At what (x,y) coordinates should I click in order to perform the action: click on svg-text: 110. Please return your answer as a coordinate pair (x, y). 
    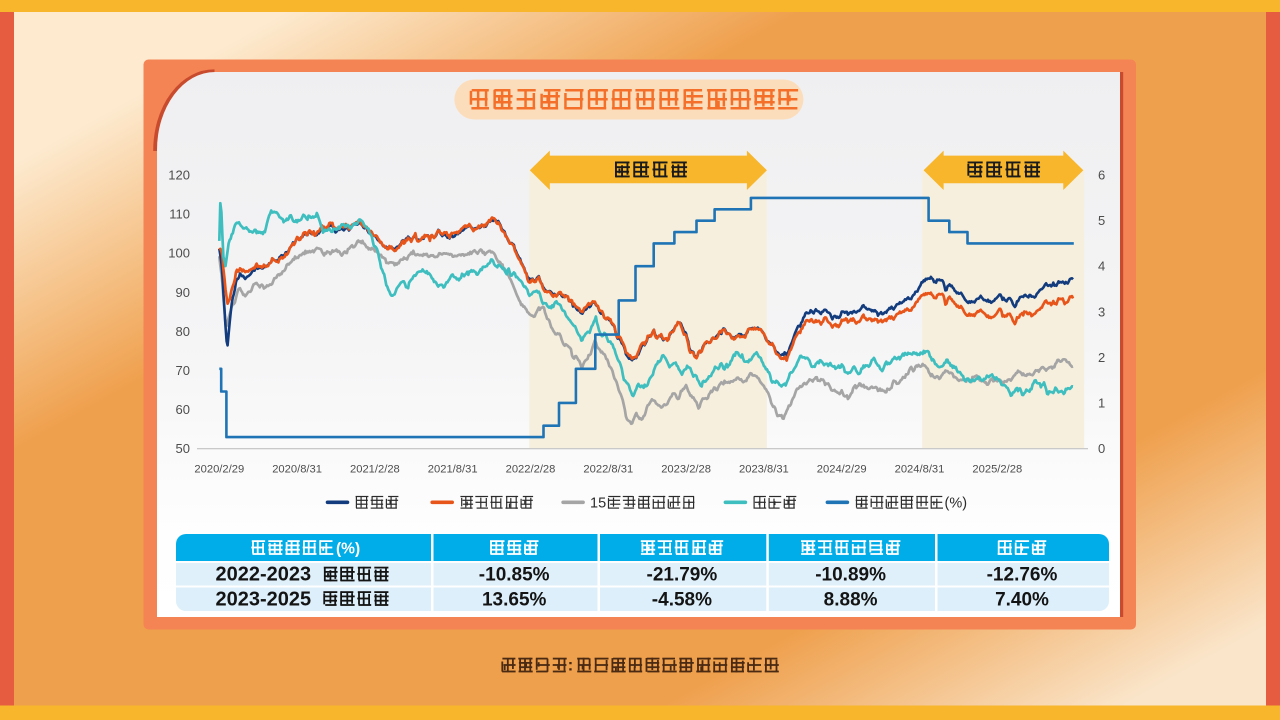
    Looking at the image, I should click on (179, 214).